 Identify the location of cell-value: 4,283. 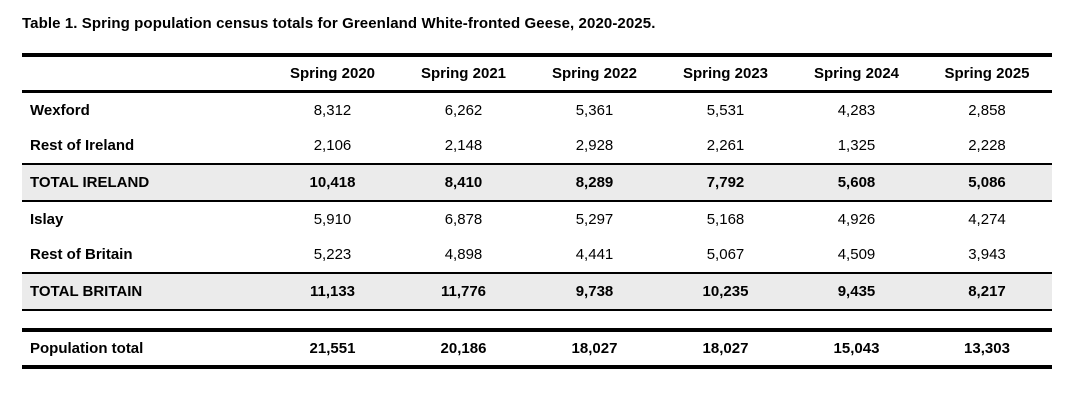
(856, 110).